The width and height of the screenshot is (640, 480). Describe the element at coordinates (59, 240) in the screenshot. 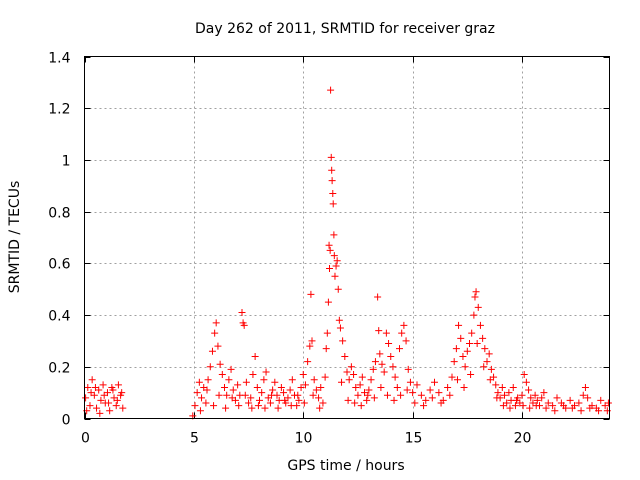

I see `y-tick-labels: 0 0.2 0.4 0.6 0.8 1 1.2 1.4` at that location.